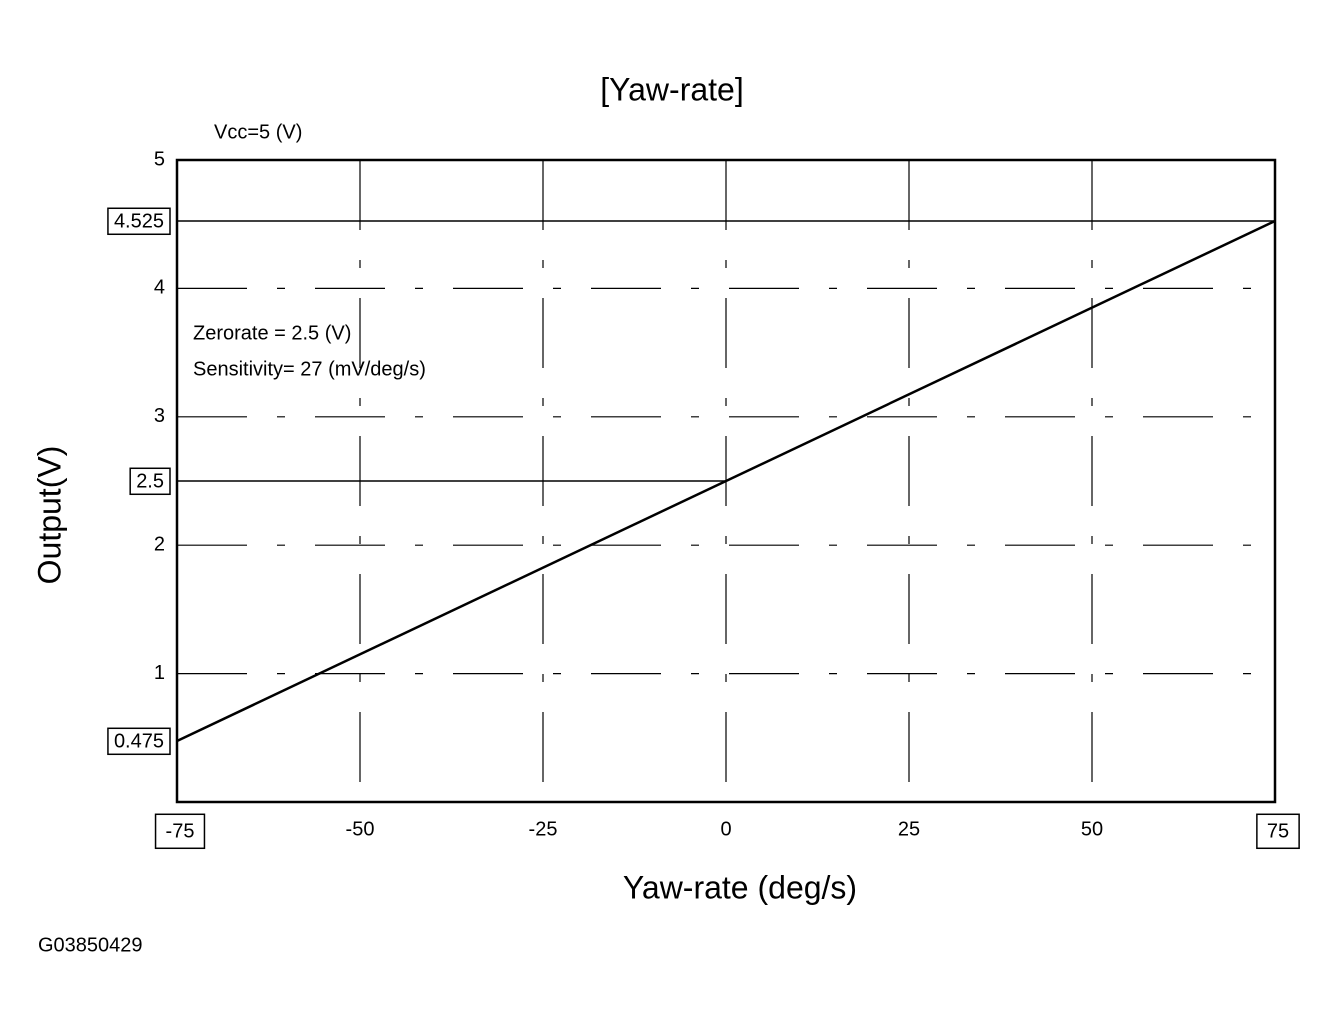 This screenshot has height=1030, width=1344. Describe the element at coordinates (909, 829) in the screenshot. I see `x-tick-label: 25` at that location.